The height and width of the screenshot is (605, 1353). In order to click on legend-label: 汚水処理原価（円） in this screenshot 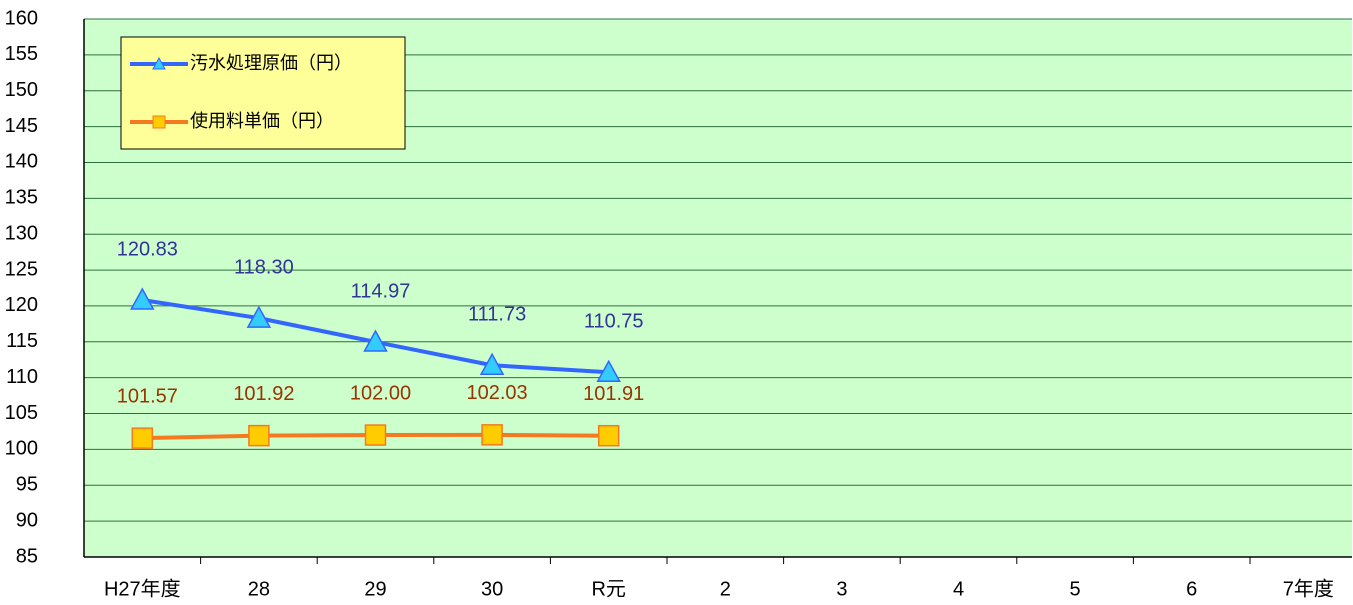, I will do `click(271, 63)`.